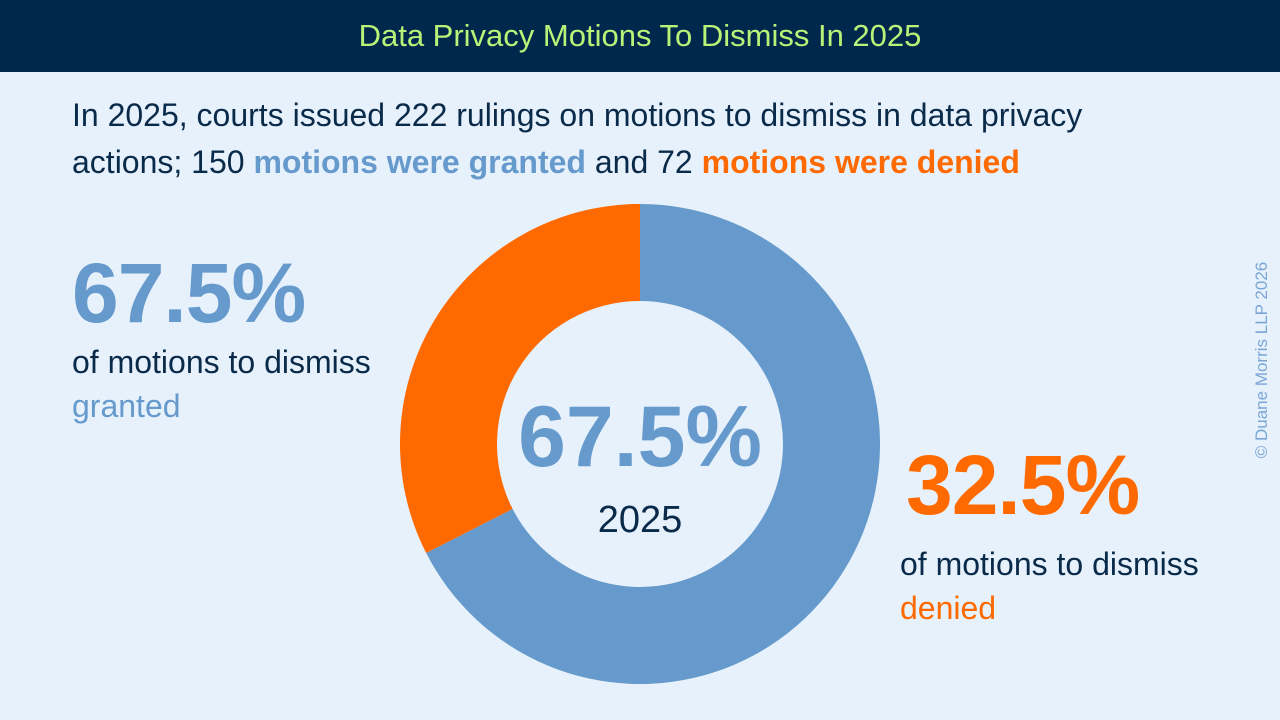  What do you see at coordinates (1261, 360) in the screenshot?
I see `copyright-notice: © Duane Morris LLP 2026` at bounding box center [1261, 360].